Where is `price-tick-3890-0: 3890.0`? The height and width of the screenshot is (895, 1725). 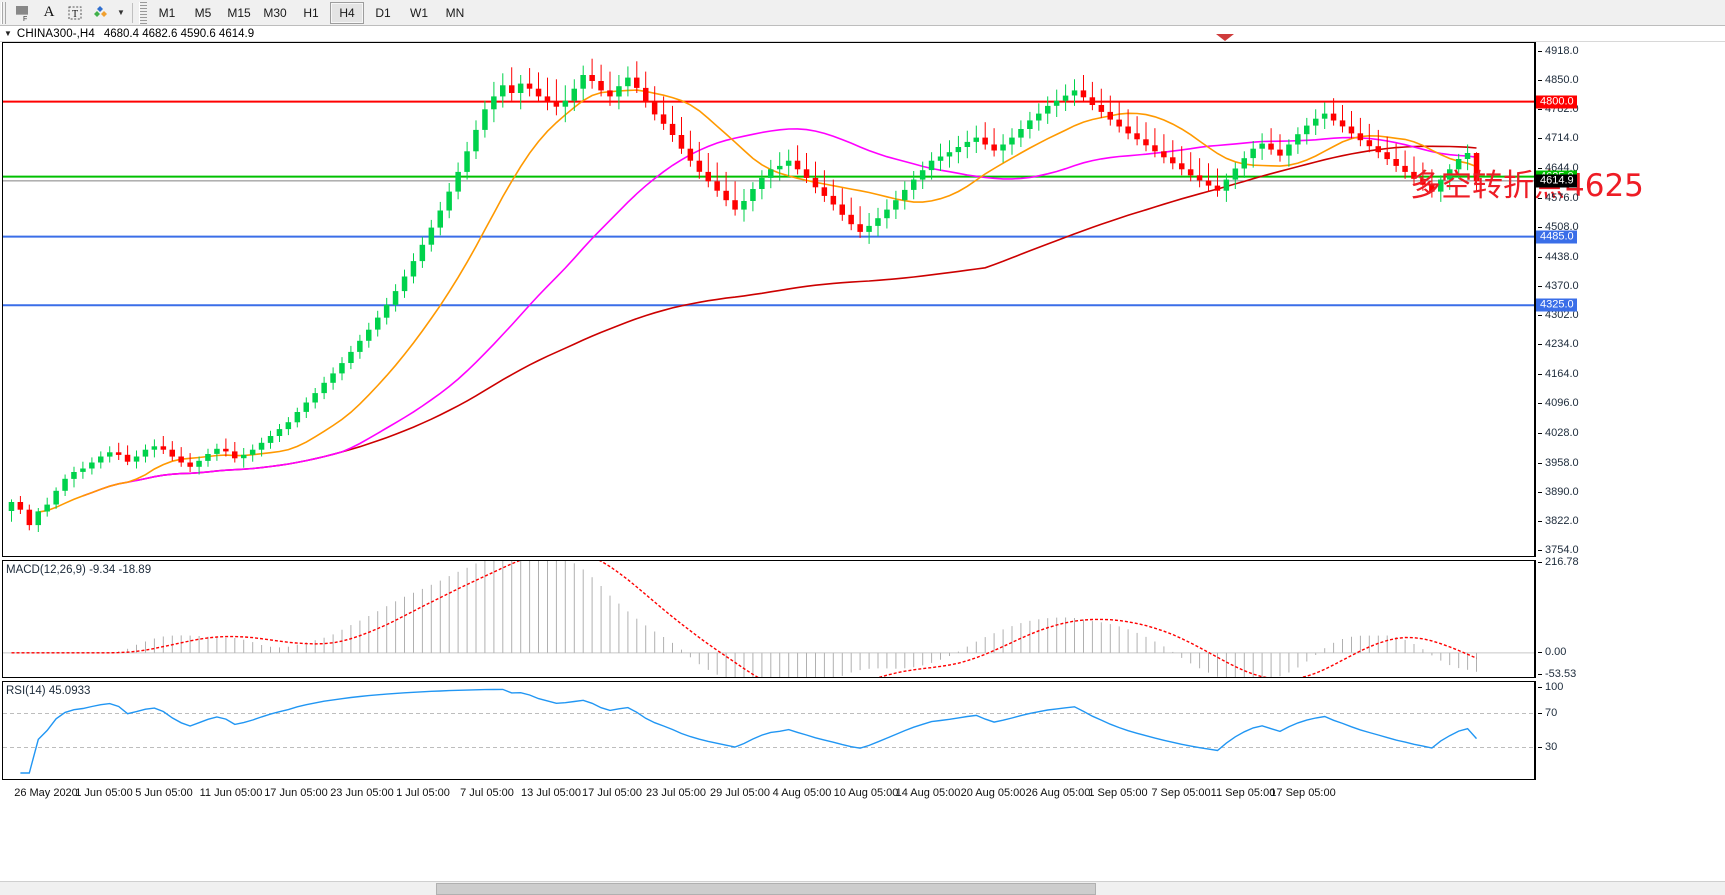 price-tick-3890-0: 3890.0 is located at coordinates (1558, 491).